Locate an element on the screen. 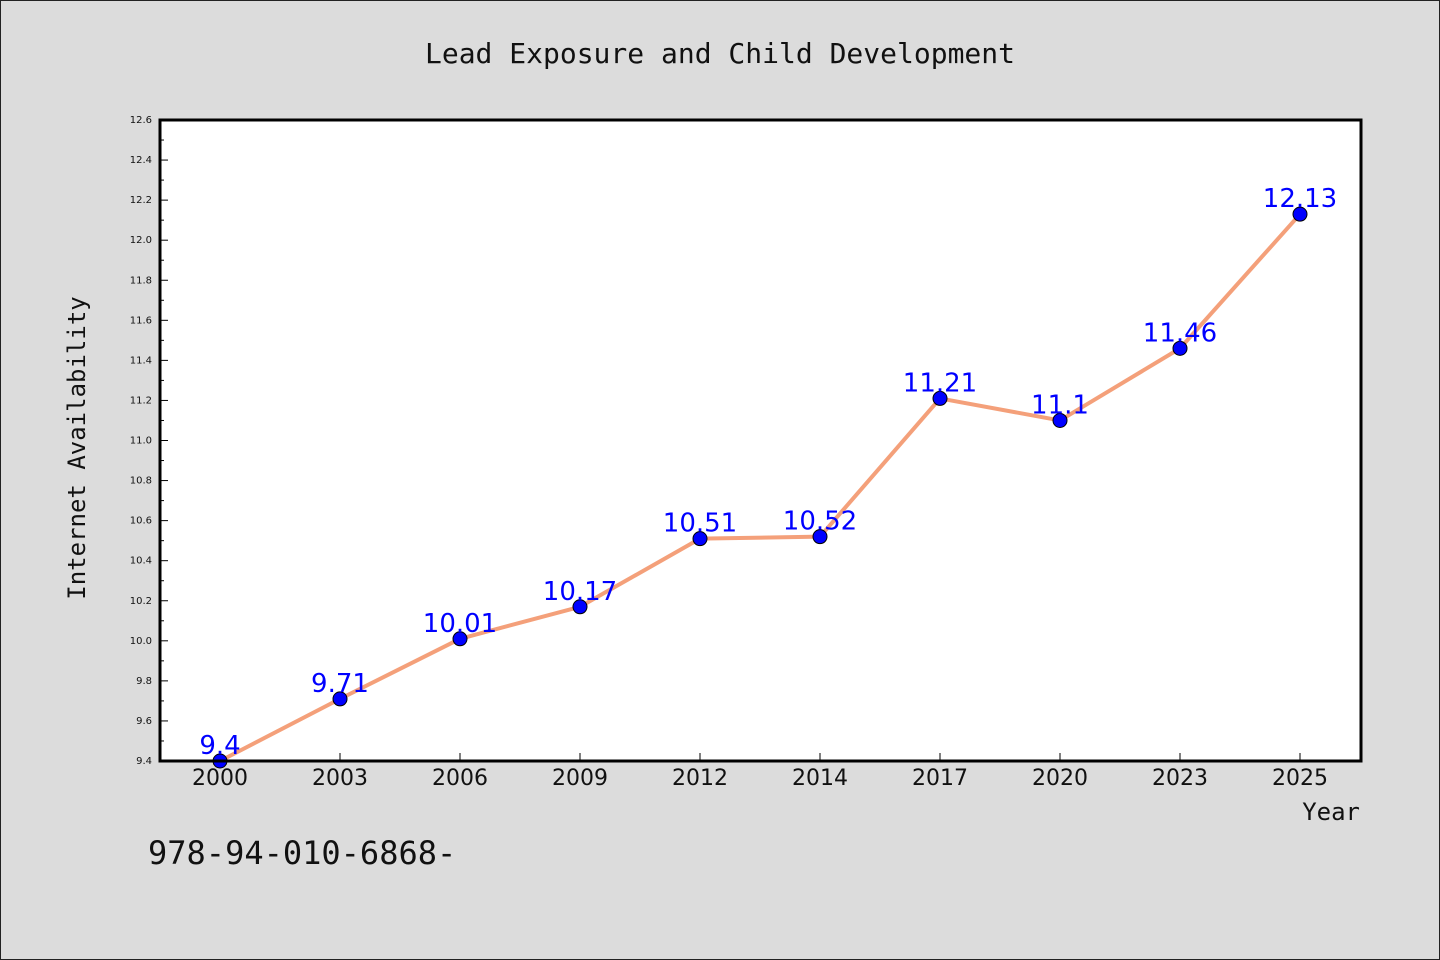  y-tick-label: 10.2 is located at coordinates (141, 601).